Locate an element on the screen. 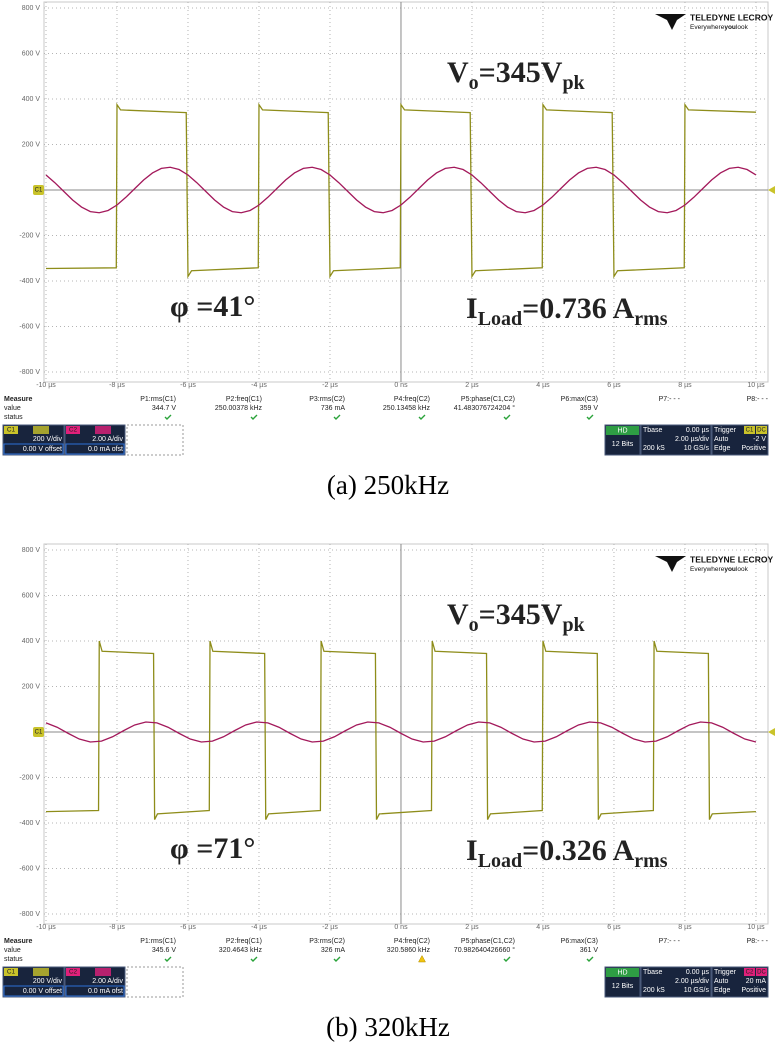 The image size is (775, 1061). logo-brand: TELEDYNE LECROY is located at coordinates (731, 559).